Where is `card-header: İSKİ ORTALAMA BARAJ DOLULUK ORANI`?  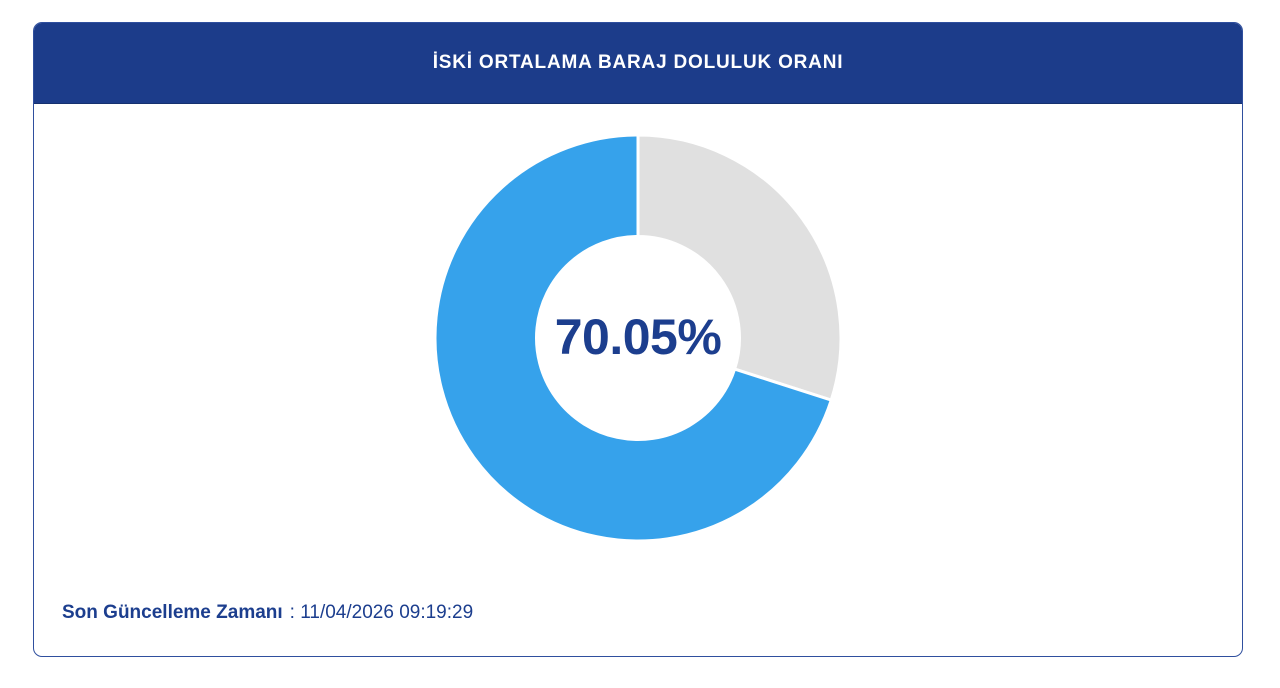
card-header: İSKİ ORTALAMA BARAJ DOLULUK ORANI is located at coordinates (638, 63).